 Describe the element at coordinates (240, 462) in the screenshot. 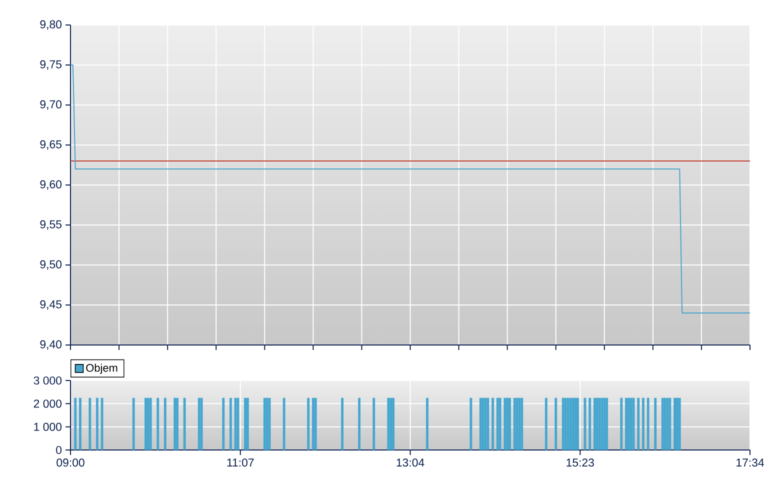

I see `x-tick-label: 11:07` at that location.